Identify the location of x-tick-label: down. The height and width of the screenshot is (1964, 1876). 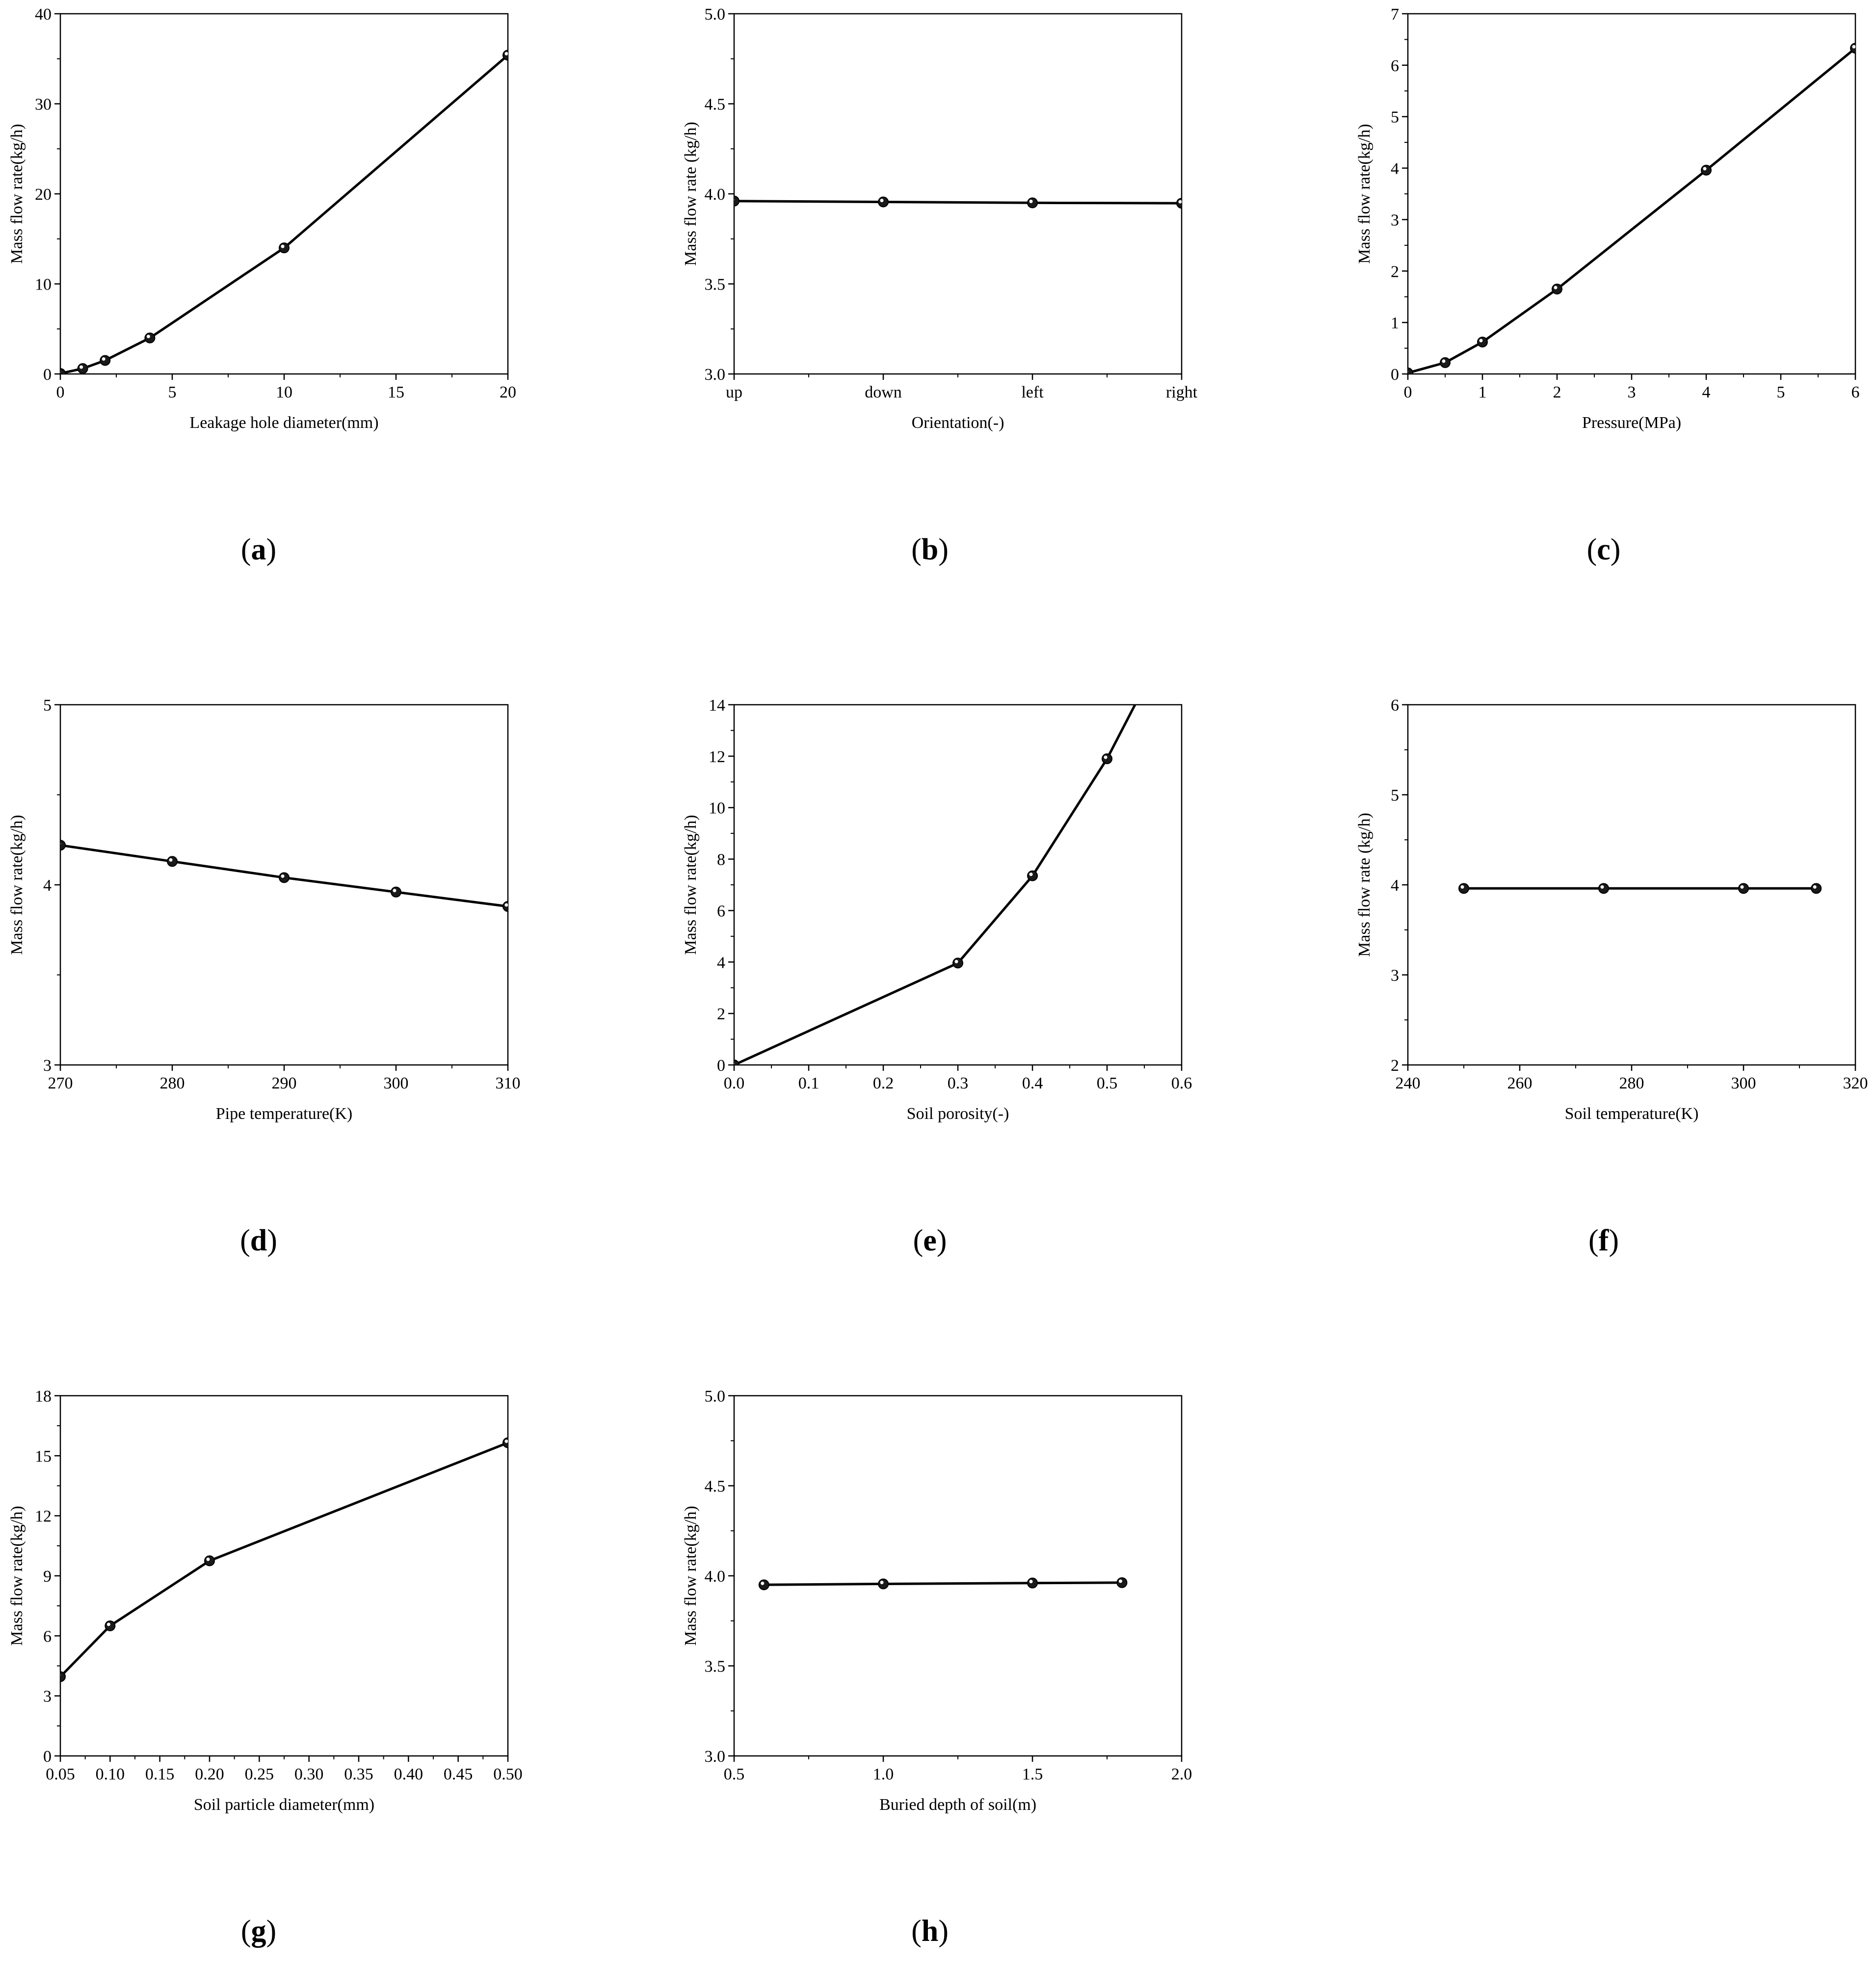
(883, 392).